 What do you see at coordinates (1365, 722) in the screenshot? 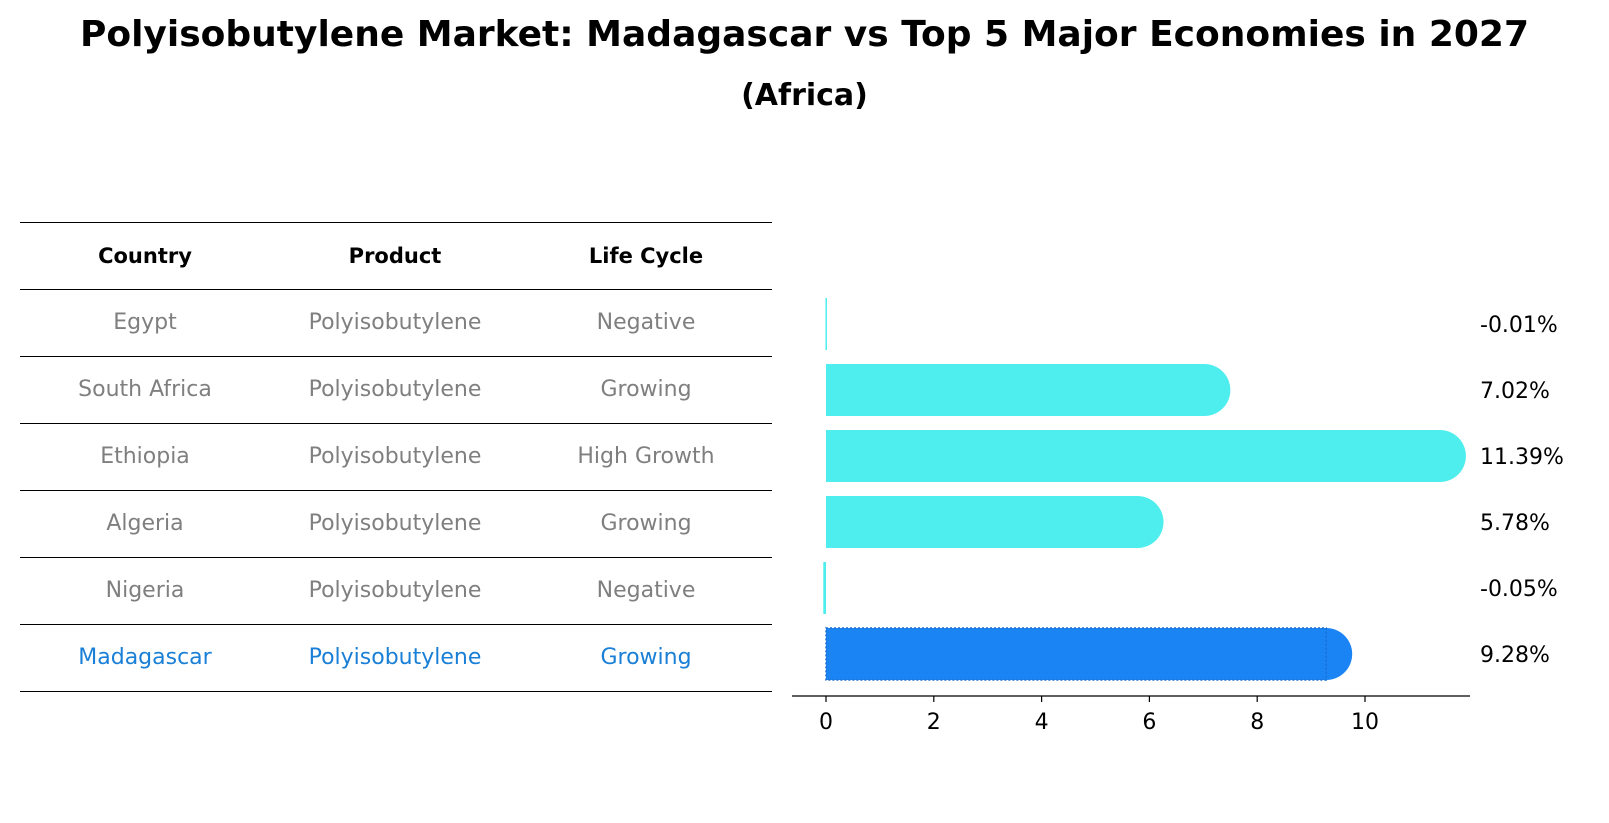
I see `x-tick-label: 10` at bounding box center [1365, 722].